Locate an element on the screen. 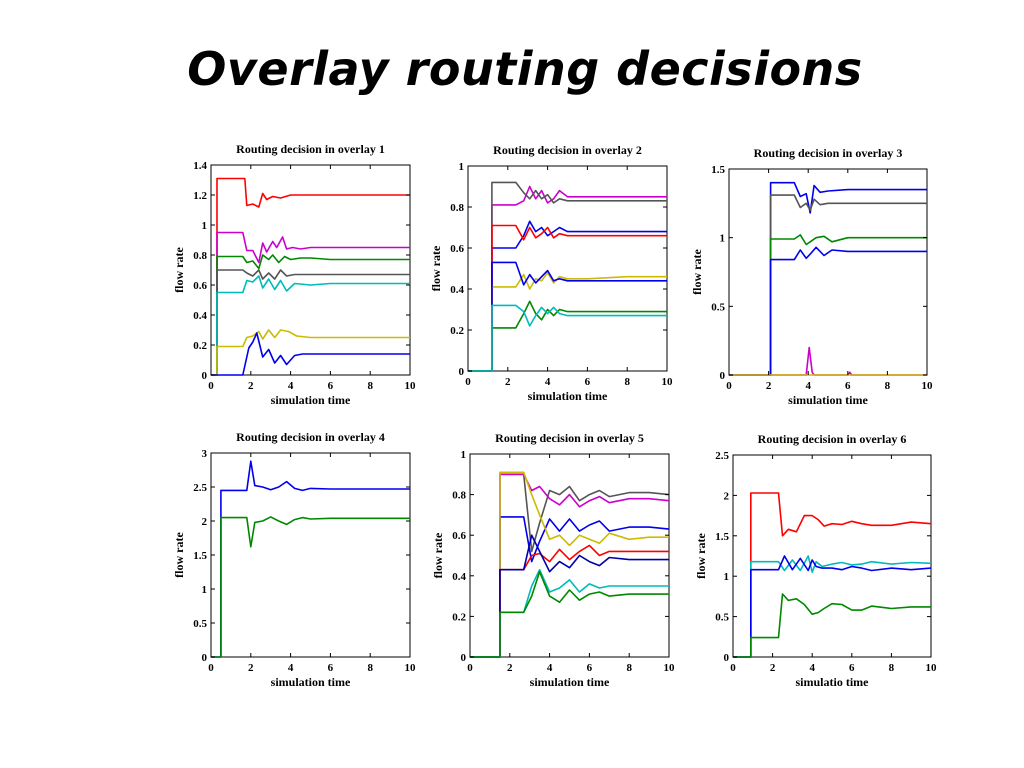 The height and width of the screenshot is (768, 1024). slide-title: Overlay routing decisions is located at coordinates (525, 69).